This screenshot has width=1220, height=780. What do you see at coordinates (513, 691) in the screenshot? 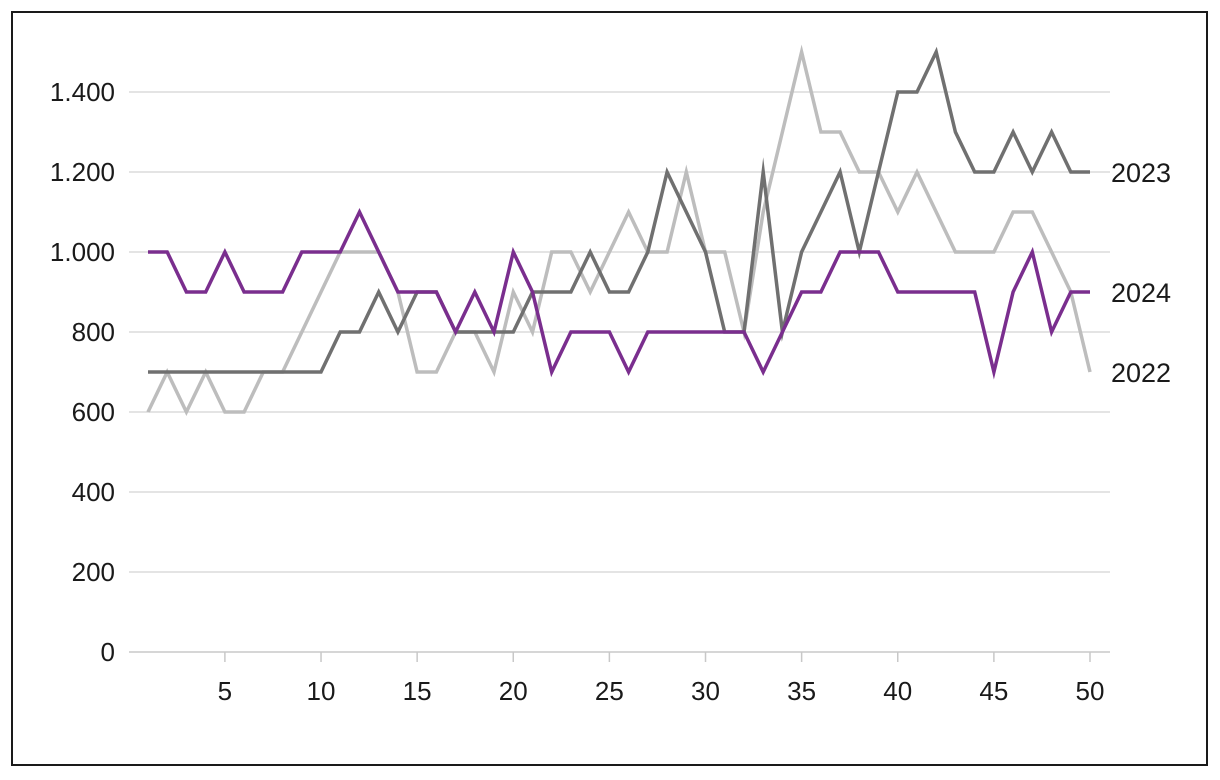
I see `x-tick-label: 20` at bounding box center [513, 691].